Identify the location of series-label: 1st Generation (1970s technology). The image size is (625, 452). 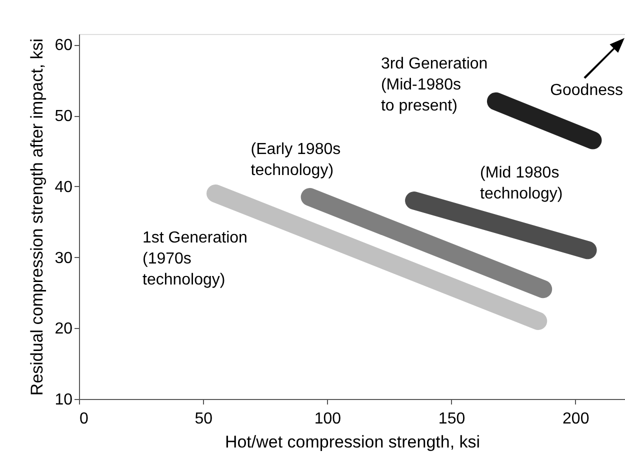
(195, 258).